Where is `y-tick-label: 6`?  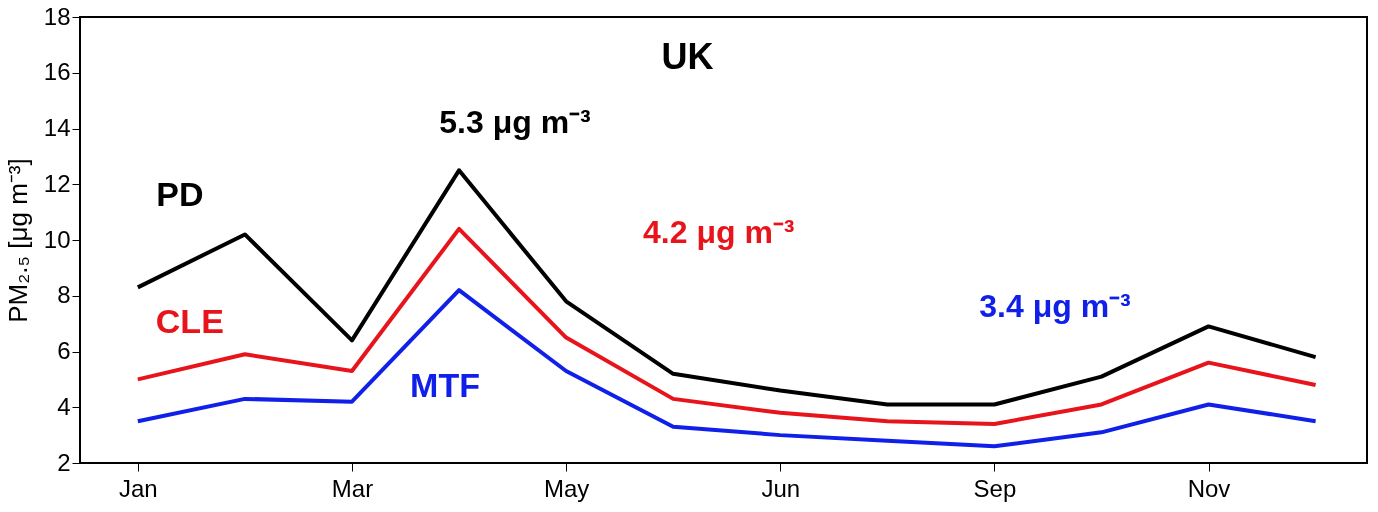 y-tick-label: 6 is located at coordinates (64, 350).